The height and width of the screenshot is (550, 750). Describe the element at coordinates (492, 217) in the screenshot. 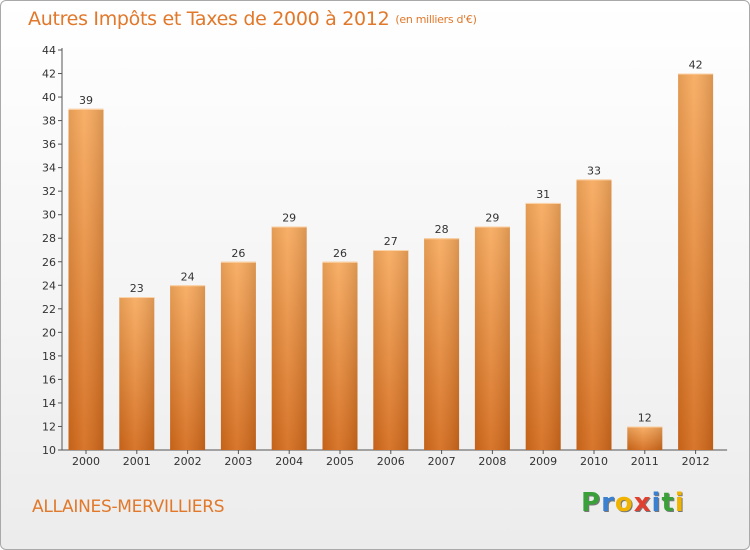

I see `value-label-2008: 29` at that location.